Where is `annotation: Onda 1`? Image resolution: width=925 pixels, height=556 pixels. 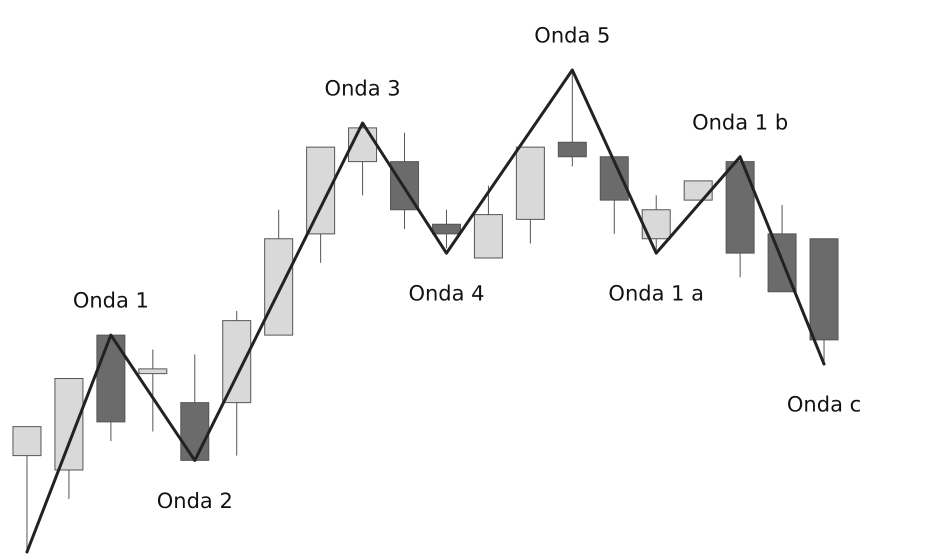
annotation: Onda 1 is located at coordinates (110, 300).